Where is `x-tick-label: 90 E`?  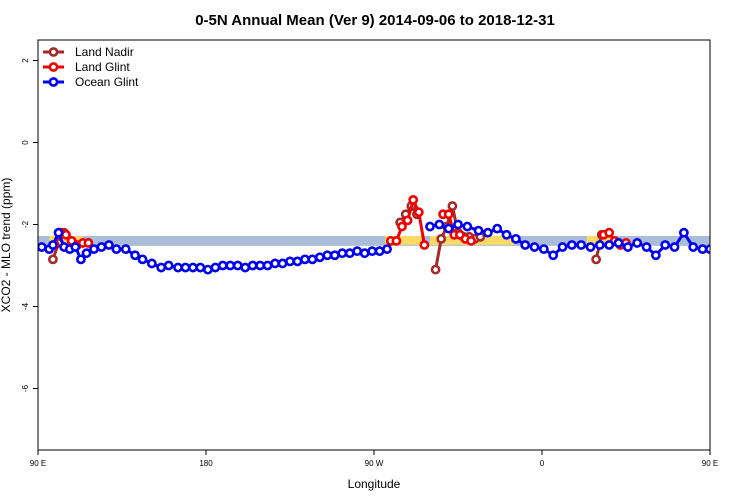
x-tick-label: 90 E is located at coordinates (38, 463).